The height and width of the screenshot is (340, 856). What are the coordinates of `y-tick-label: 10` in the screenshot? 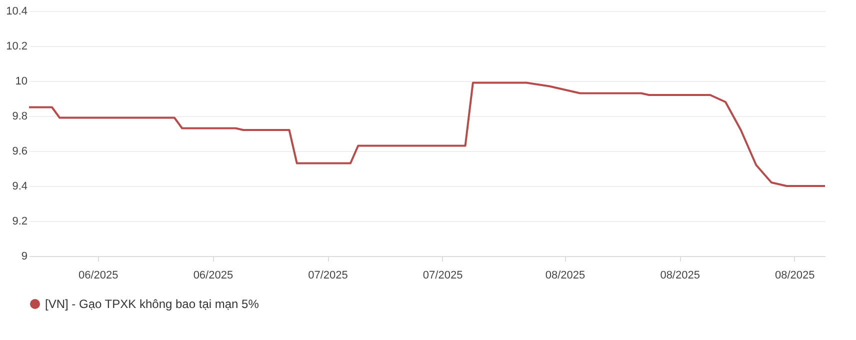 It's located at (21, 82).